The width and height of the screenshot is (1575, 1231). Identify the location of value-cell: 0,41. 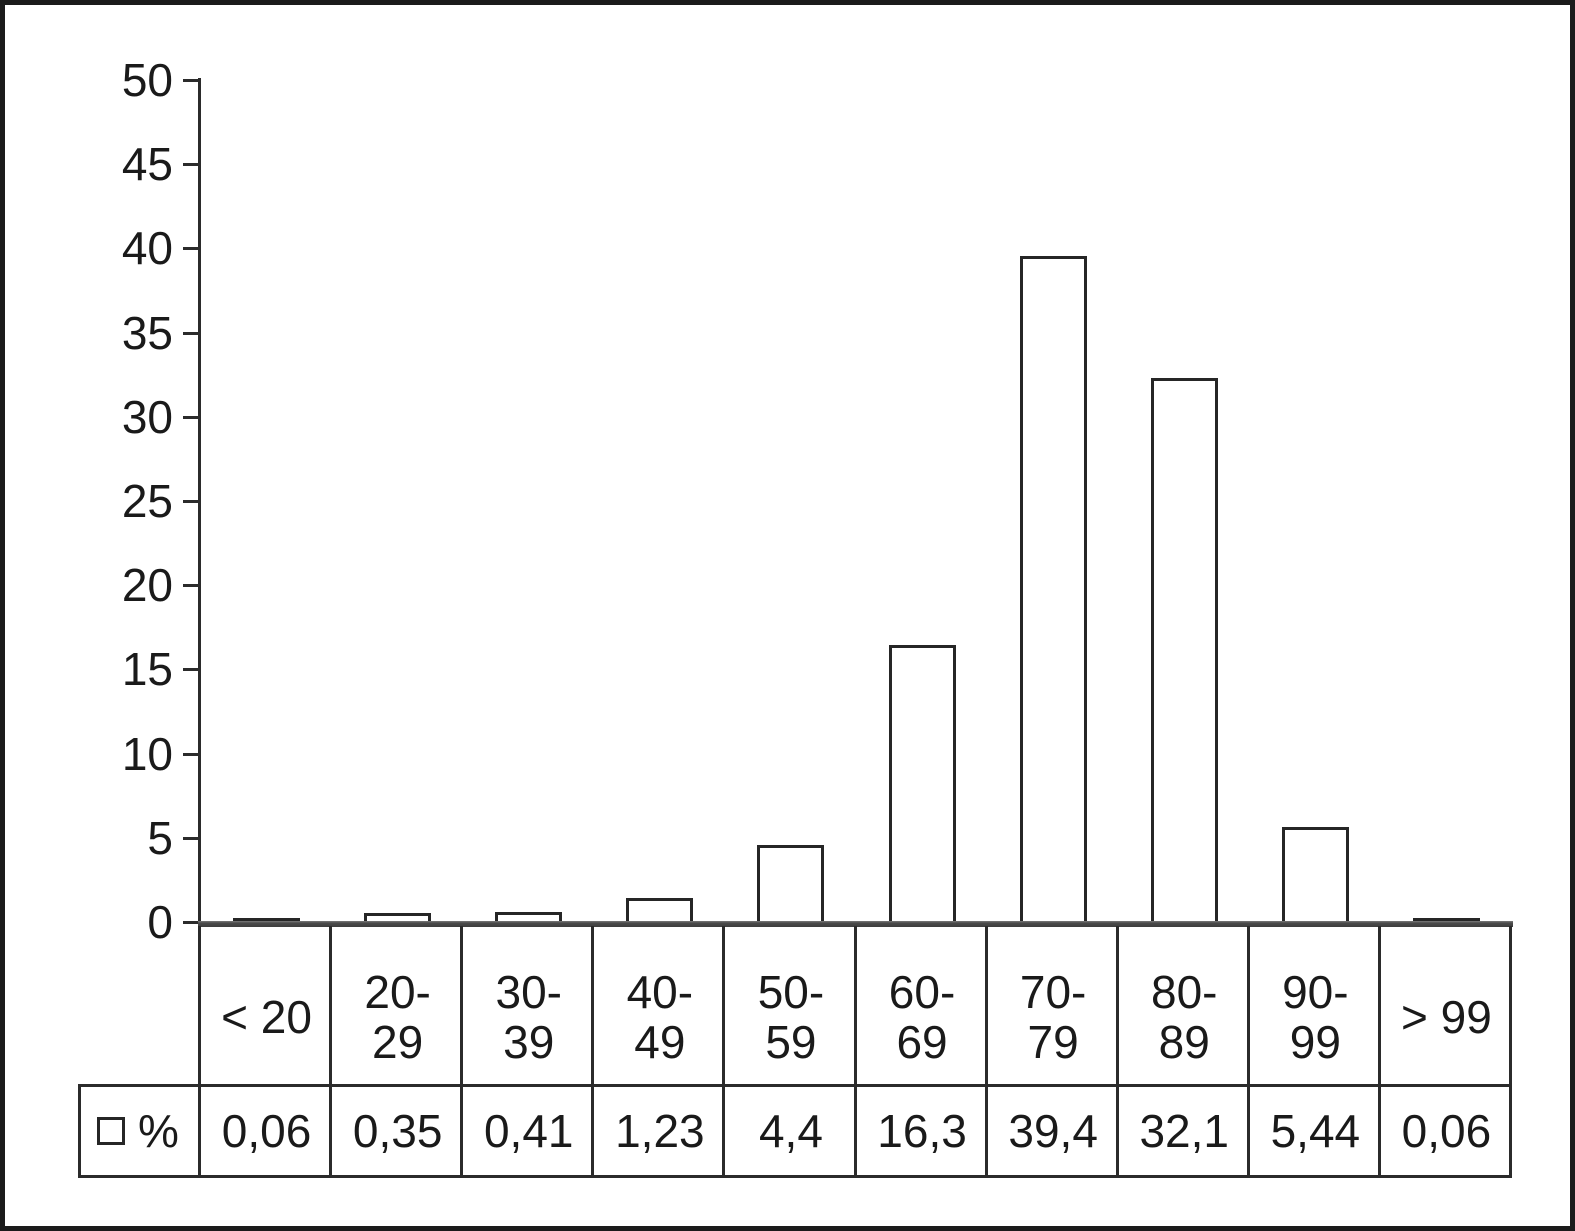
(528, 1131).